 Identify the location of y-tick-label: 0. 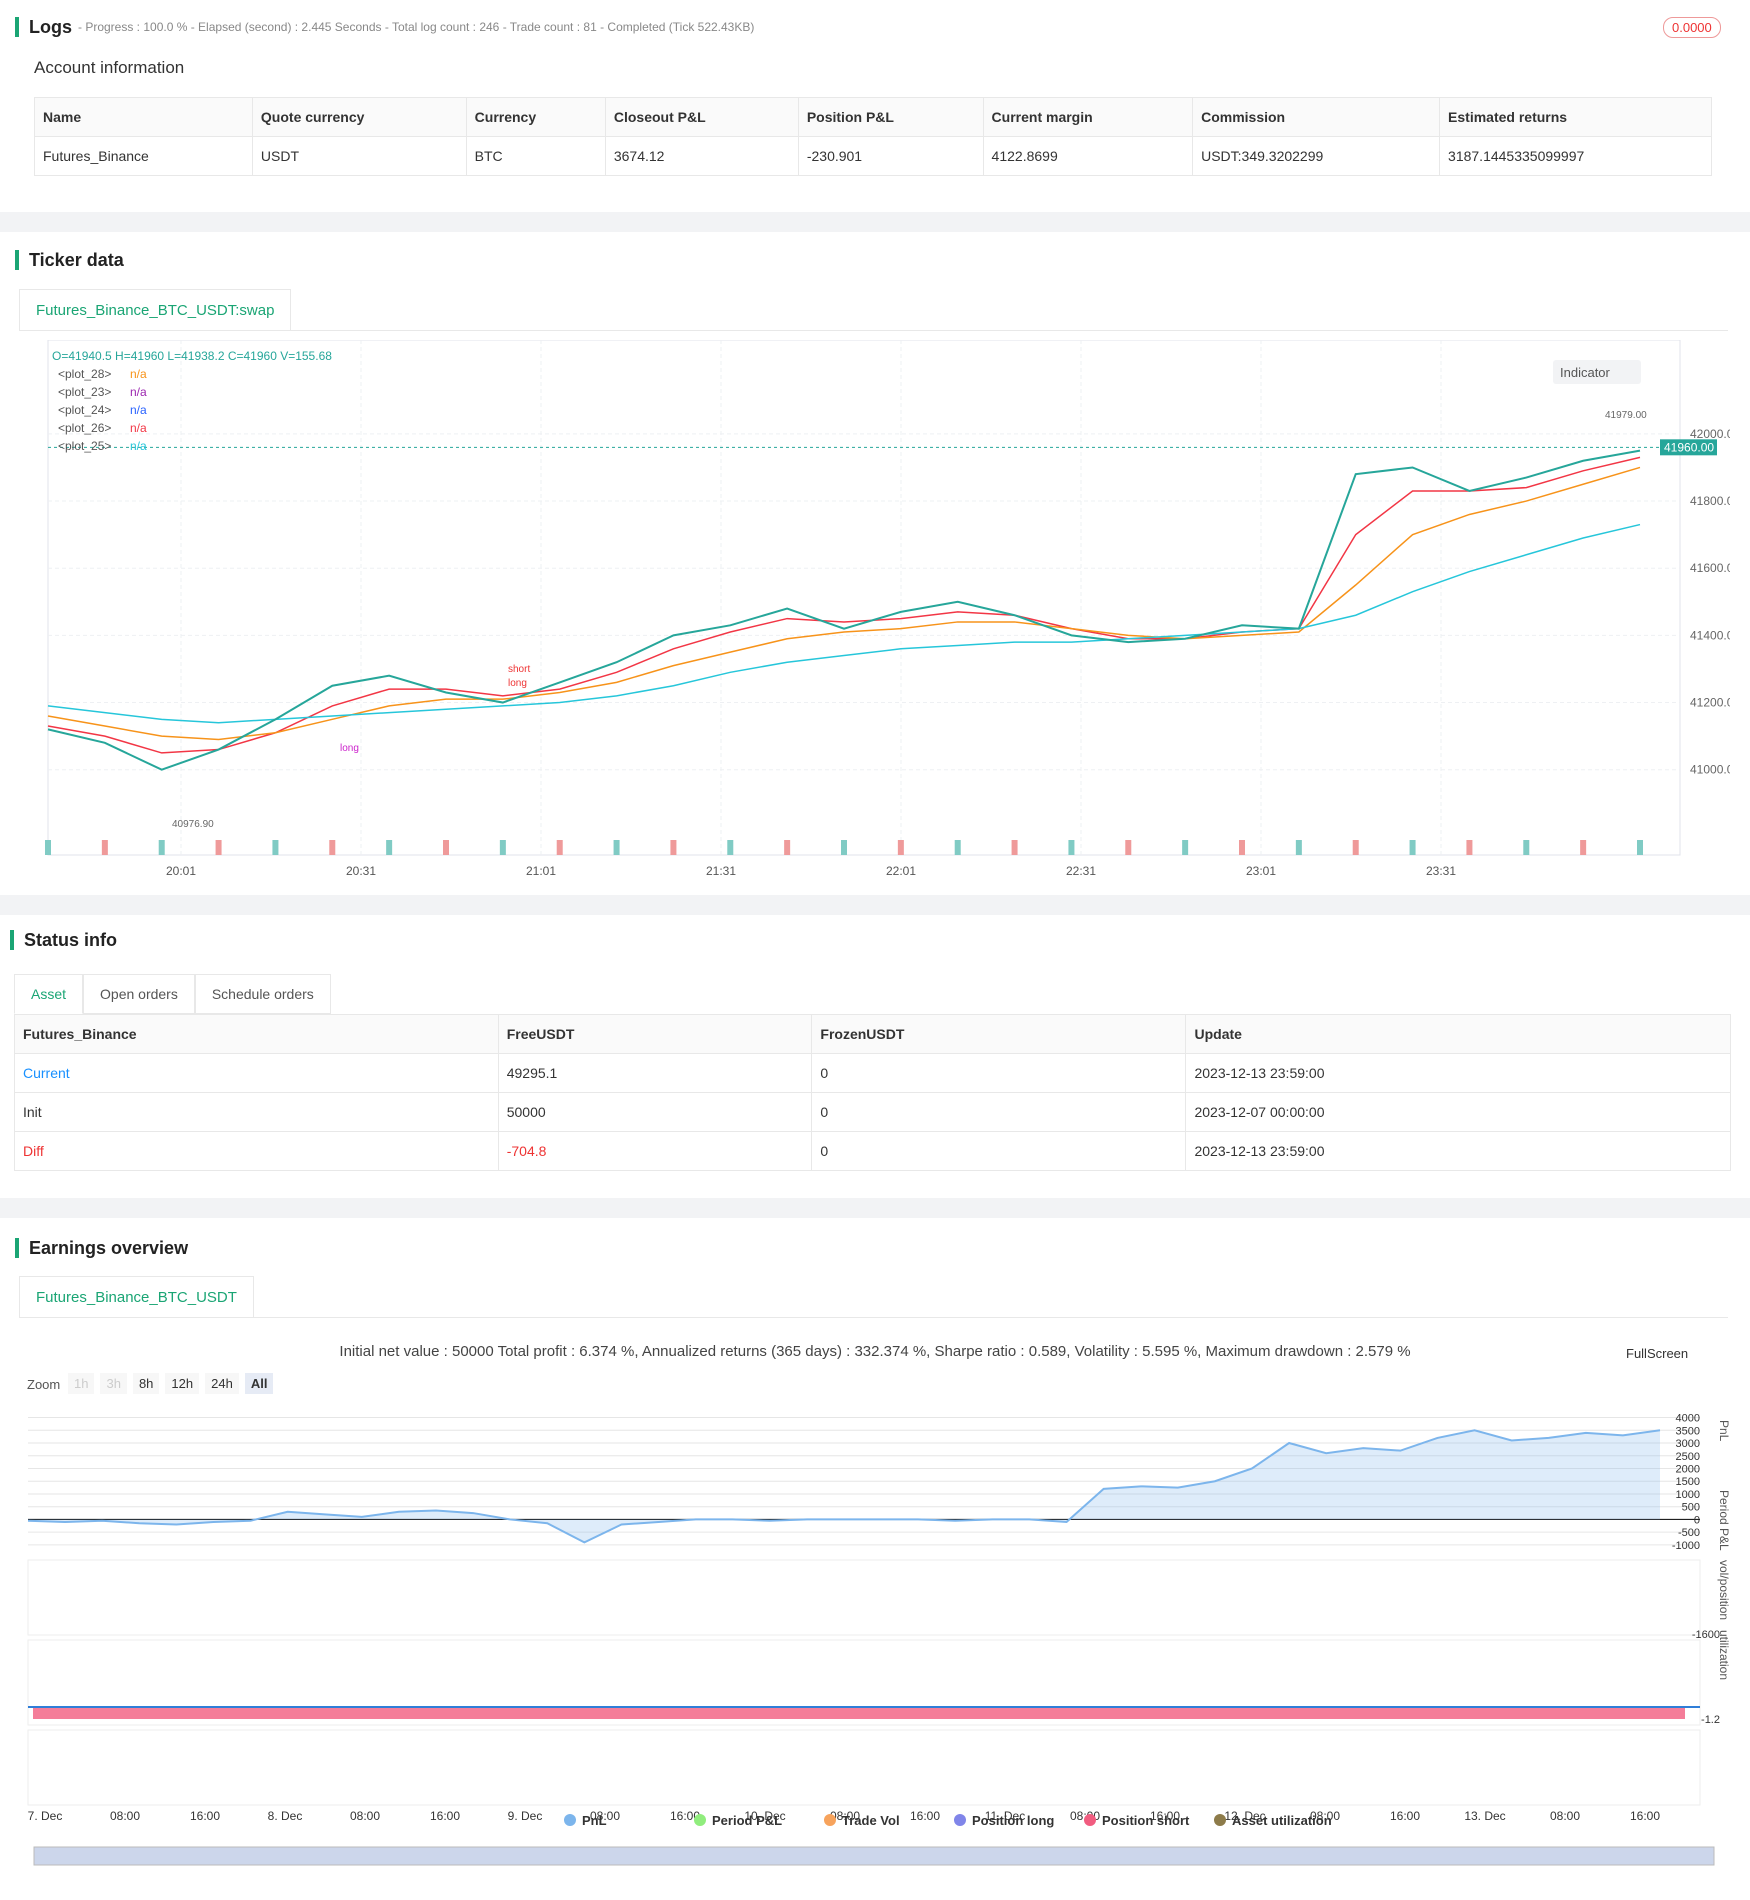
(1697, 1520).